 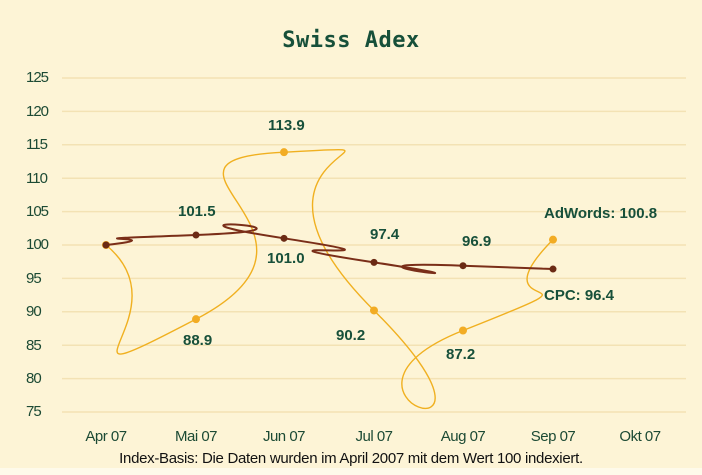 What do you see at coordinates (385, 234) in the screenshot?
I see `cpc-label-jul: 97.4` at bounding box center [385, 234].